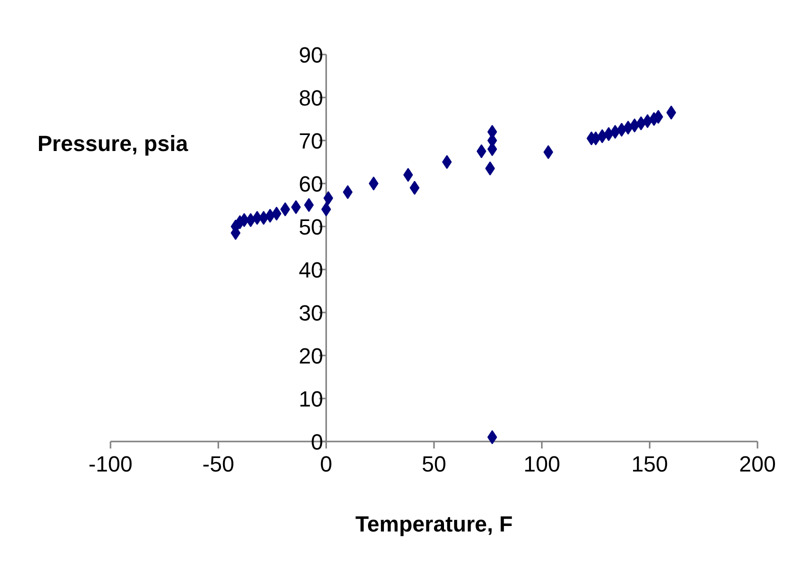 The width and height of the screenshot is (793, 569). Describe the element at coordinates (311, 55) in the screenshot. I see `y-tick-label: 90` at that location.